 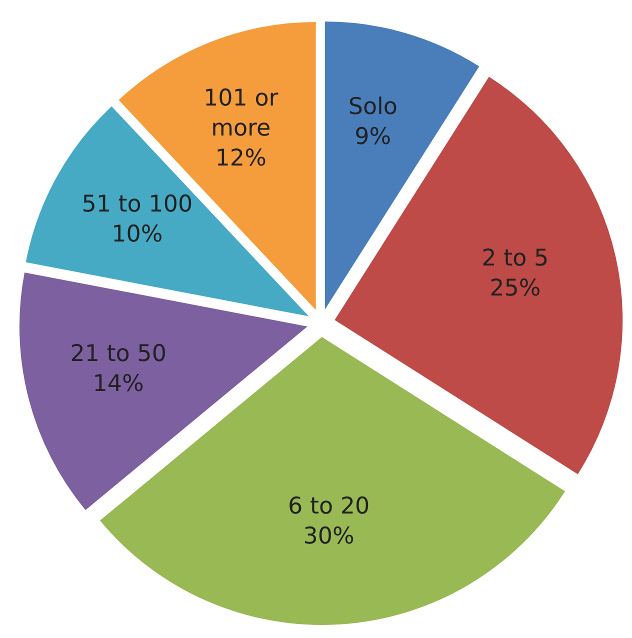 What do you see at coordinates (118, 353) in the screenshot?
I see `slice-label: 21 to 50` at bounding box center [118, 353].